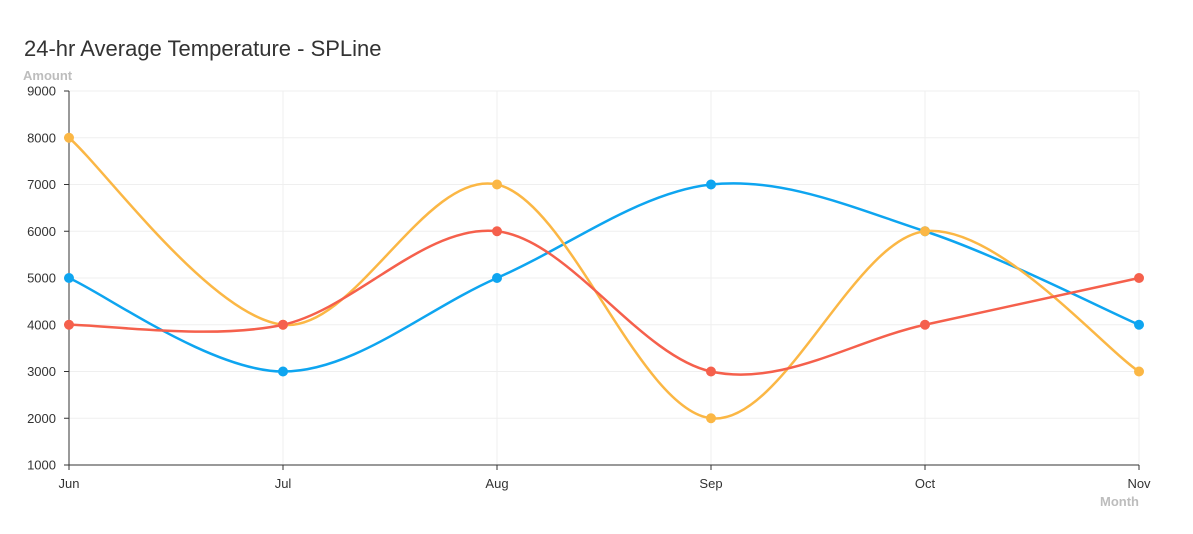 The image size is (1193, 534). What do you see at coordinates (41, 137) in the screenshot?
I see `y-tick-label: 8000` at bounding box center [41, 137].